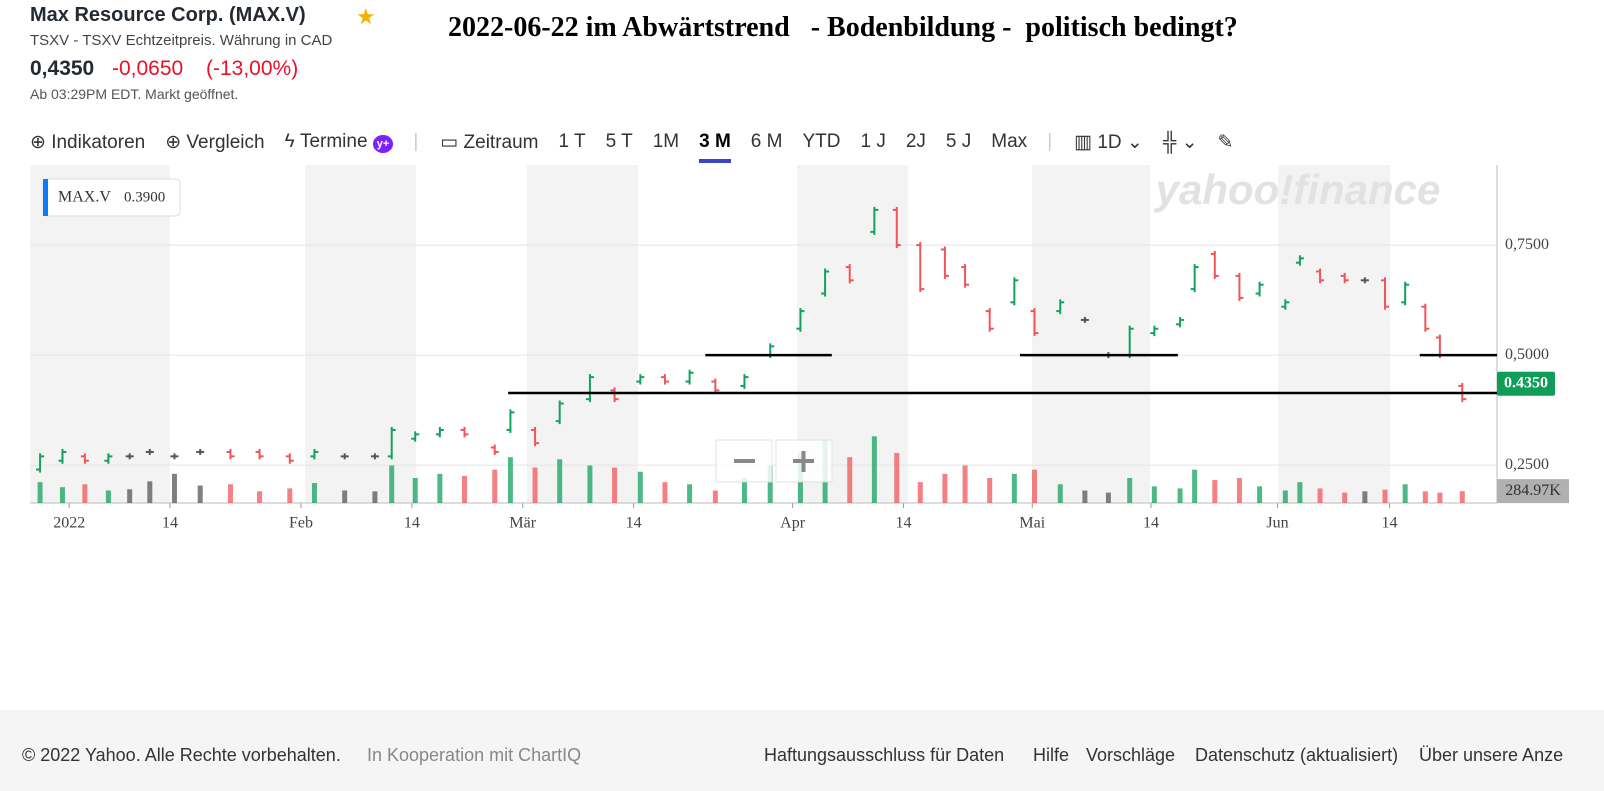 The image size is (1604, 791). I want to click on stock-name: Max Resource Corp. (MAX.V), so click(168, 15).